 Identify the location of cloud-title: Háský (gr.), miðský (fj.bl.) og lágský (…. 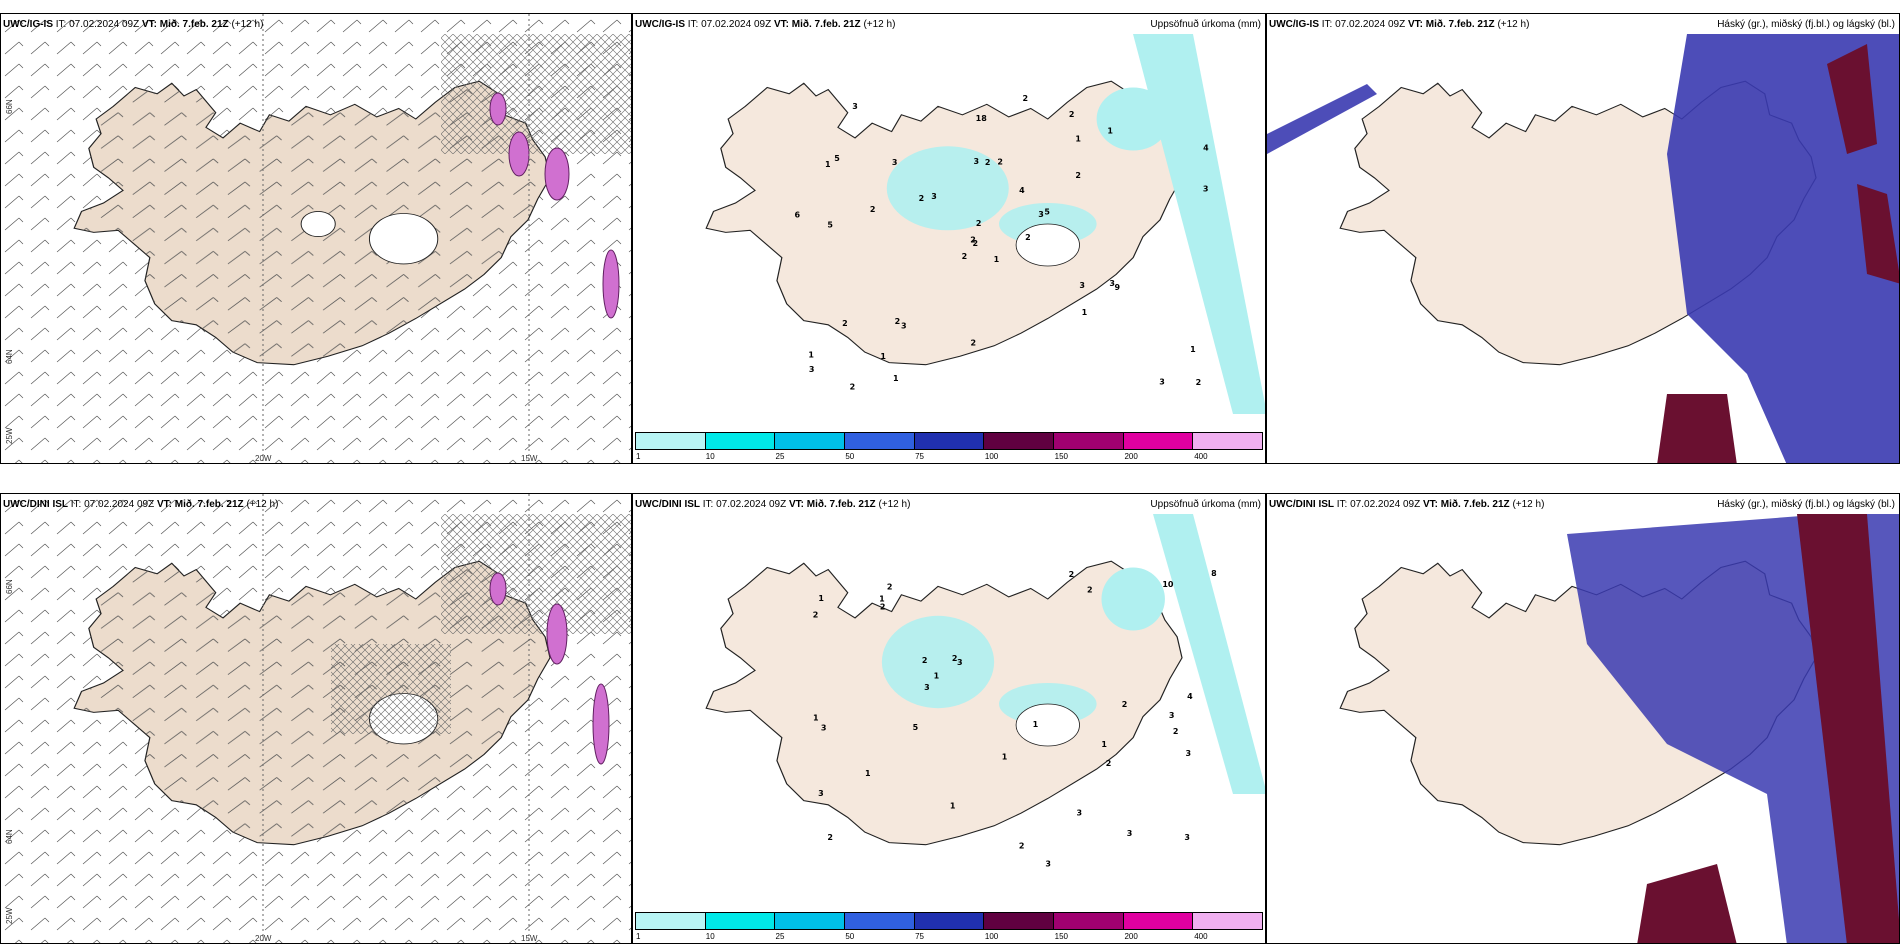
(1806, 24).